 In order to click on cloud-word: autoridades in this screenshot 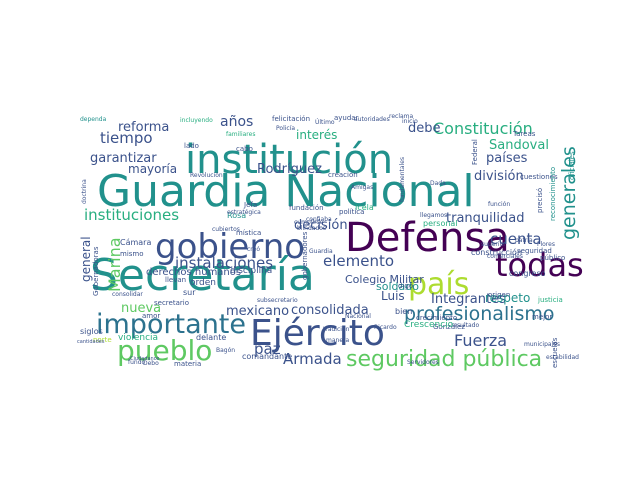, I will do `click(372, 119)`.